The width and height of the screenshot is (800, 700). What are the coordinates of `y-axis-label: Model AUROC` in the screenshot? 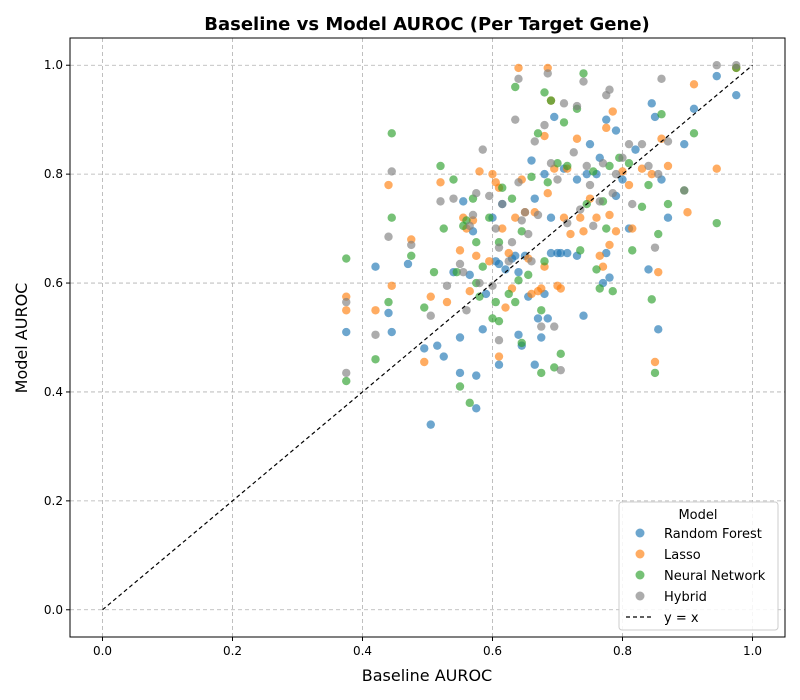 It's located at (21, 338).